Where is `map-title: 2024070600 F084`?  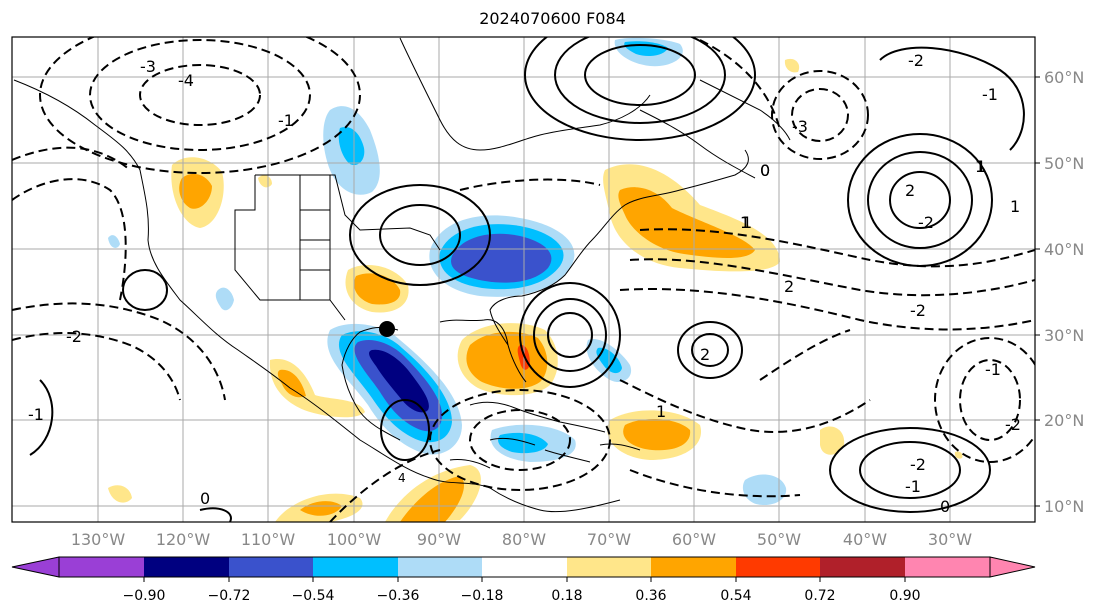
map-title: 2024070600 F084 is located at coordinates (552, 18).